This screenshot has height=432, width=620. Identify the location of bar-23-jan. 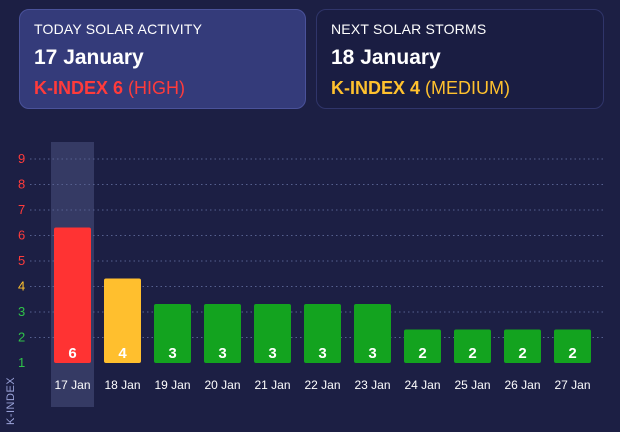
(372, 333).